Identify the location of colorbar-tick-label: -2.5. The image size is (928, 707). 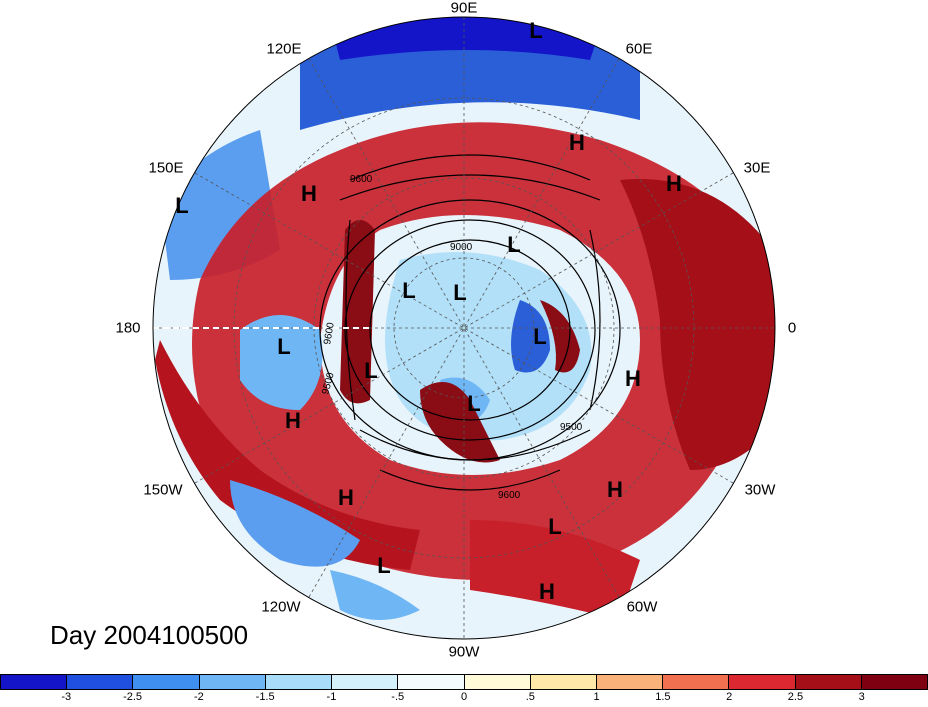
(133, 697).